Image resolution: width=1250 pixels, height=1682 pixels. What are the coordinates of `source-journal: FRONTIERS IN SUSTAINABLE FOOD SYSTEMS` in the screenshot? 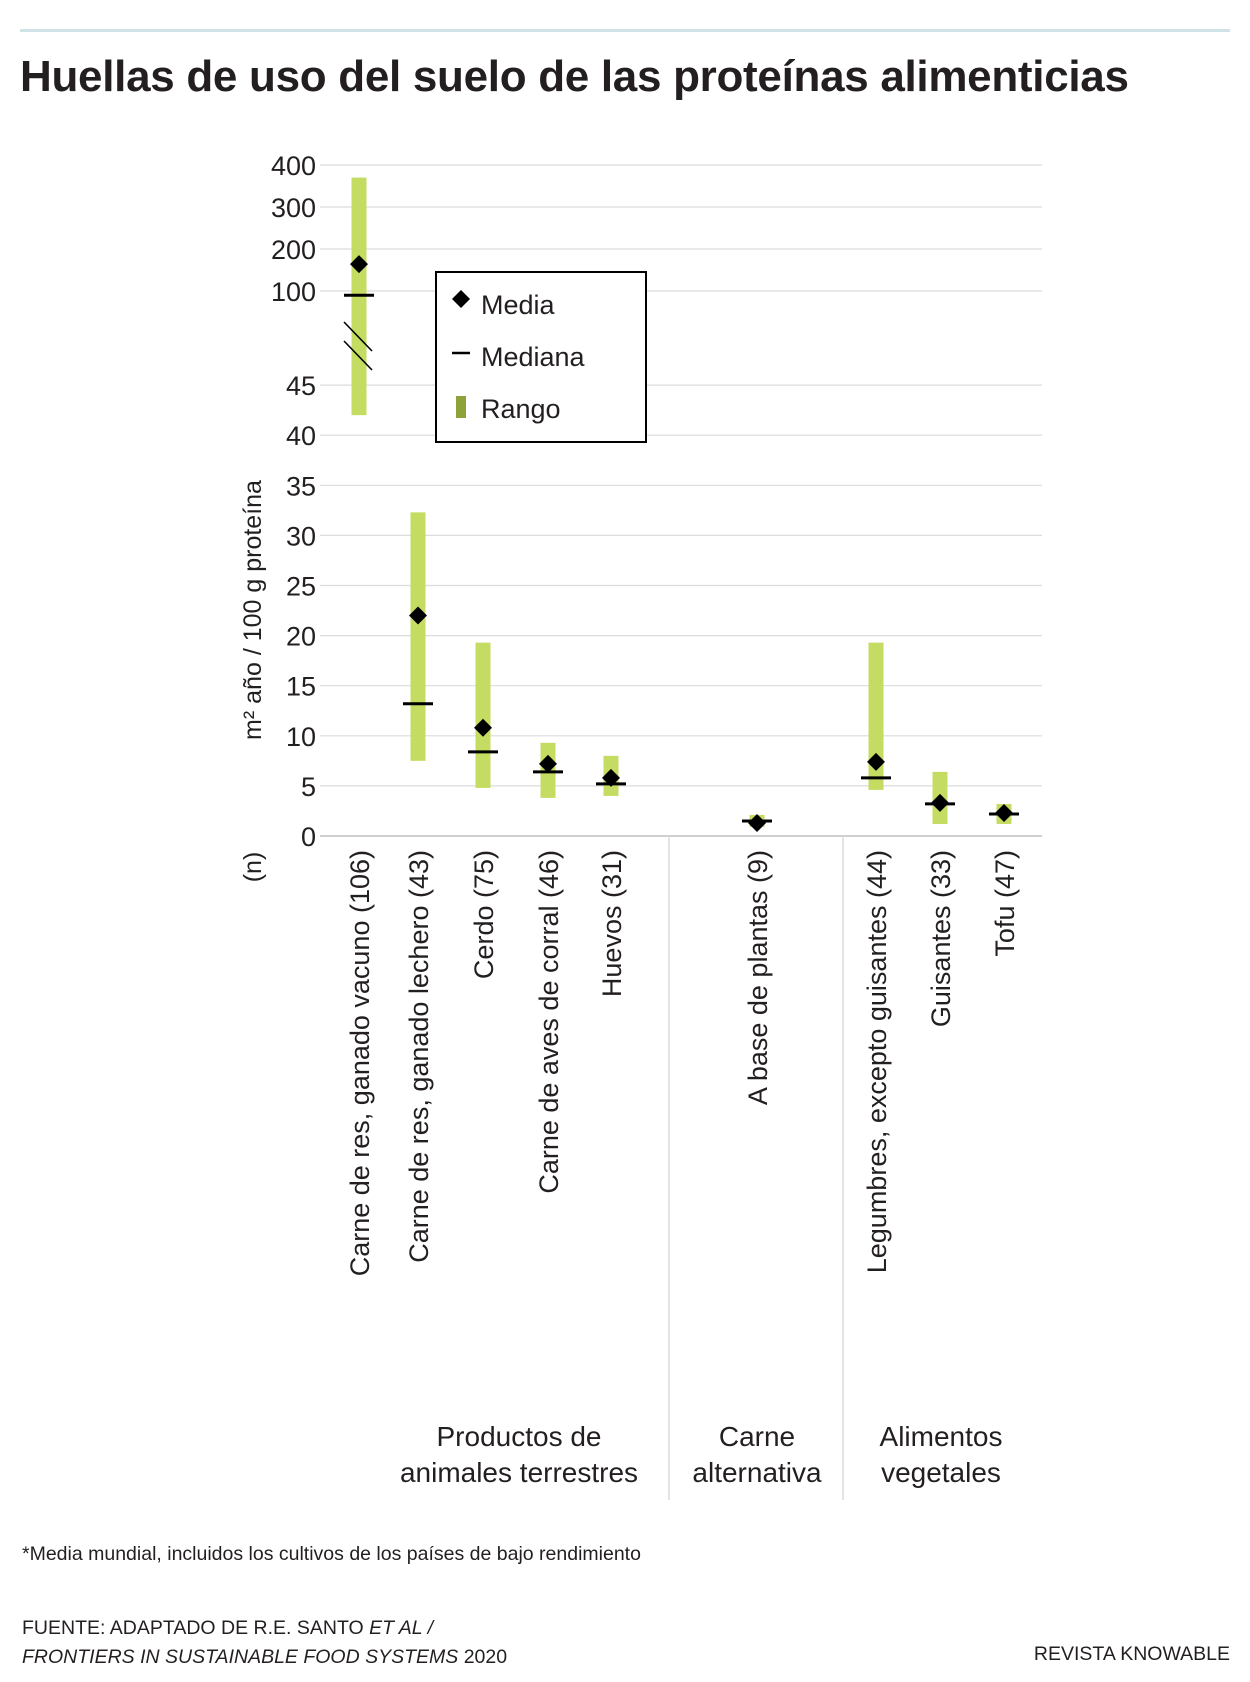 It's located at (240, 1657).